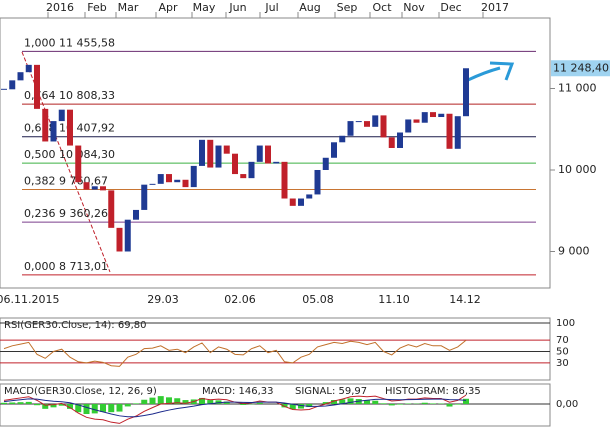 Image resolution: width=610 pixels, height=427 pixels. What do you see at coordinates (29, 299) in the screenshot?
I see `date-label: 06.11.2015` at bounding box center [29, 299].